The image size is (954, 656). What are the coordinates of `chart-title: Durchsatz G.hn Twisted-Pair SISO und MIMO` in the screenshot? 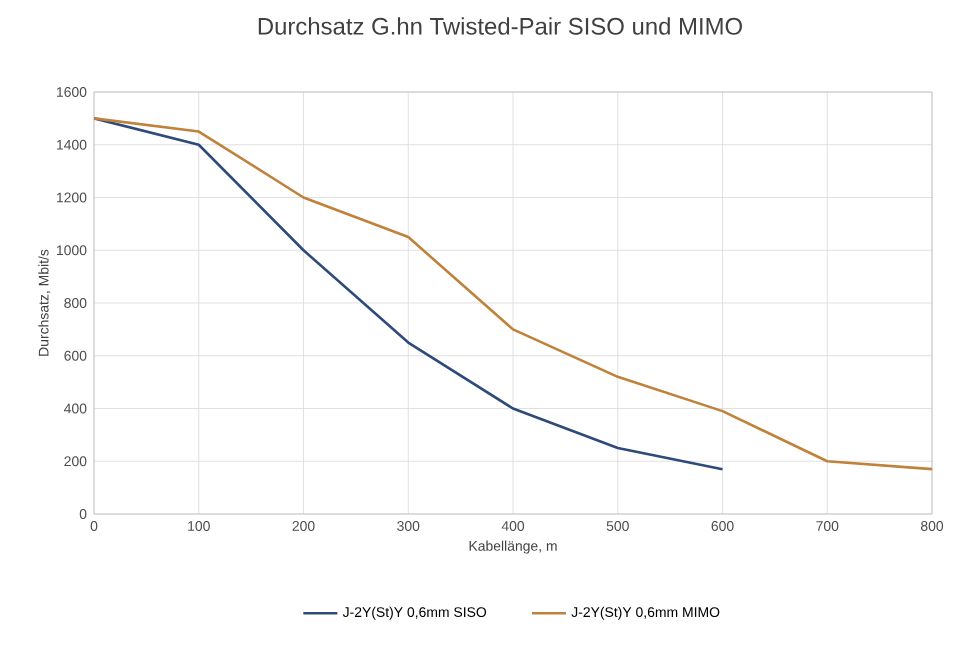 It's located at (500, 26).